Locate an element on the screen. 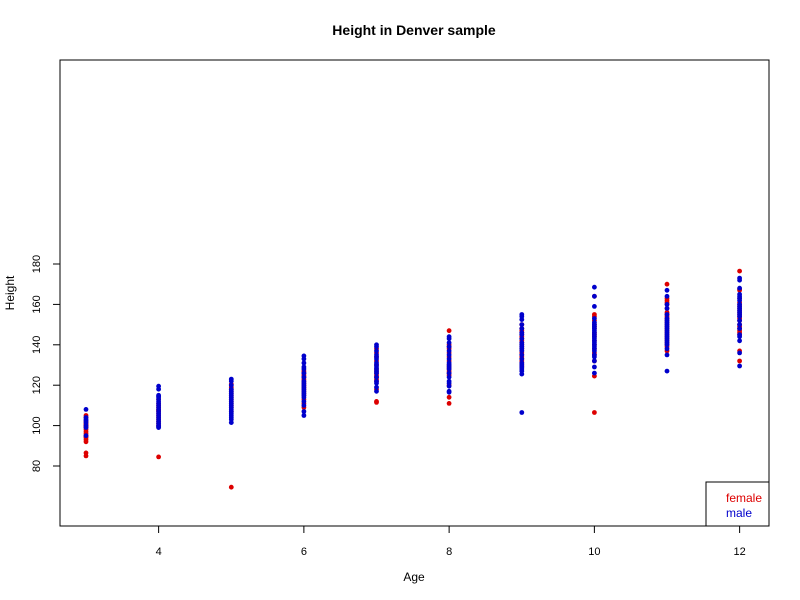 Image resolution: width=800 pixels, height=600 pixels. y-axis-label: Height is located at coordinates (10, 292).